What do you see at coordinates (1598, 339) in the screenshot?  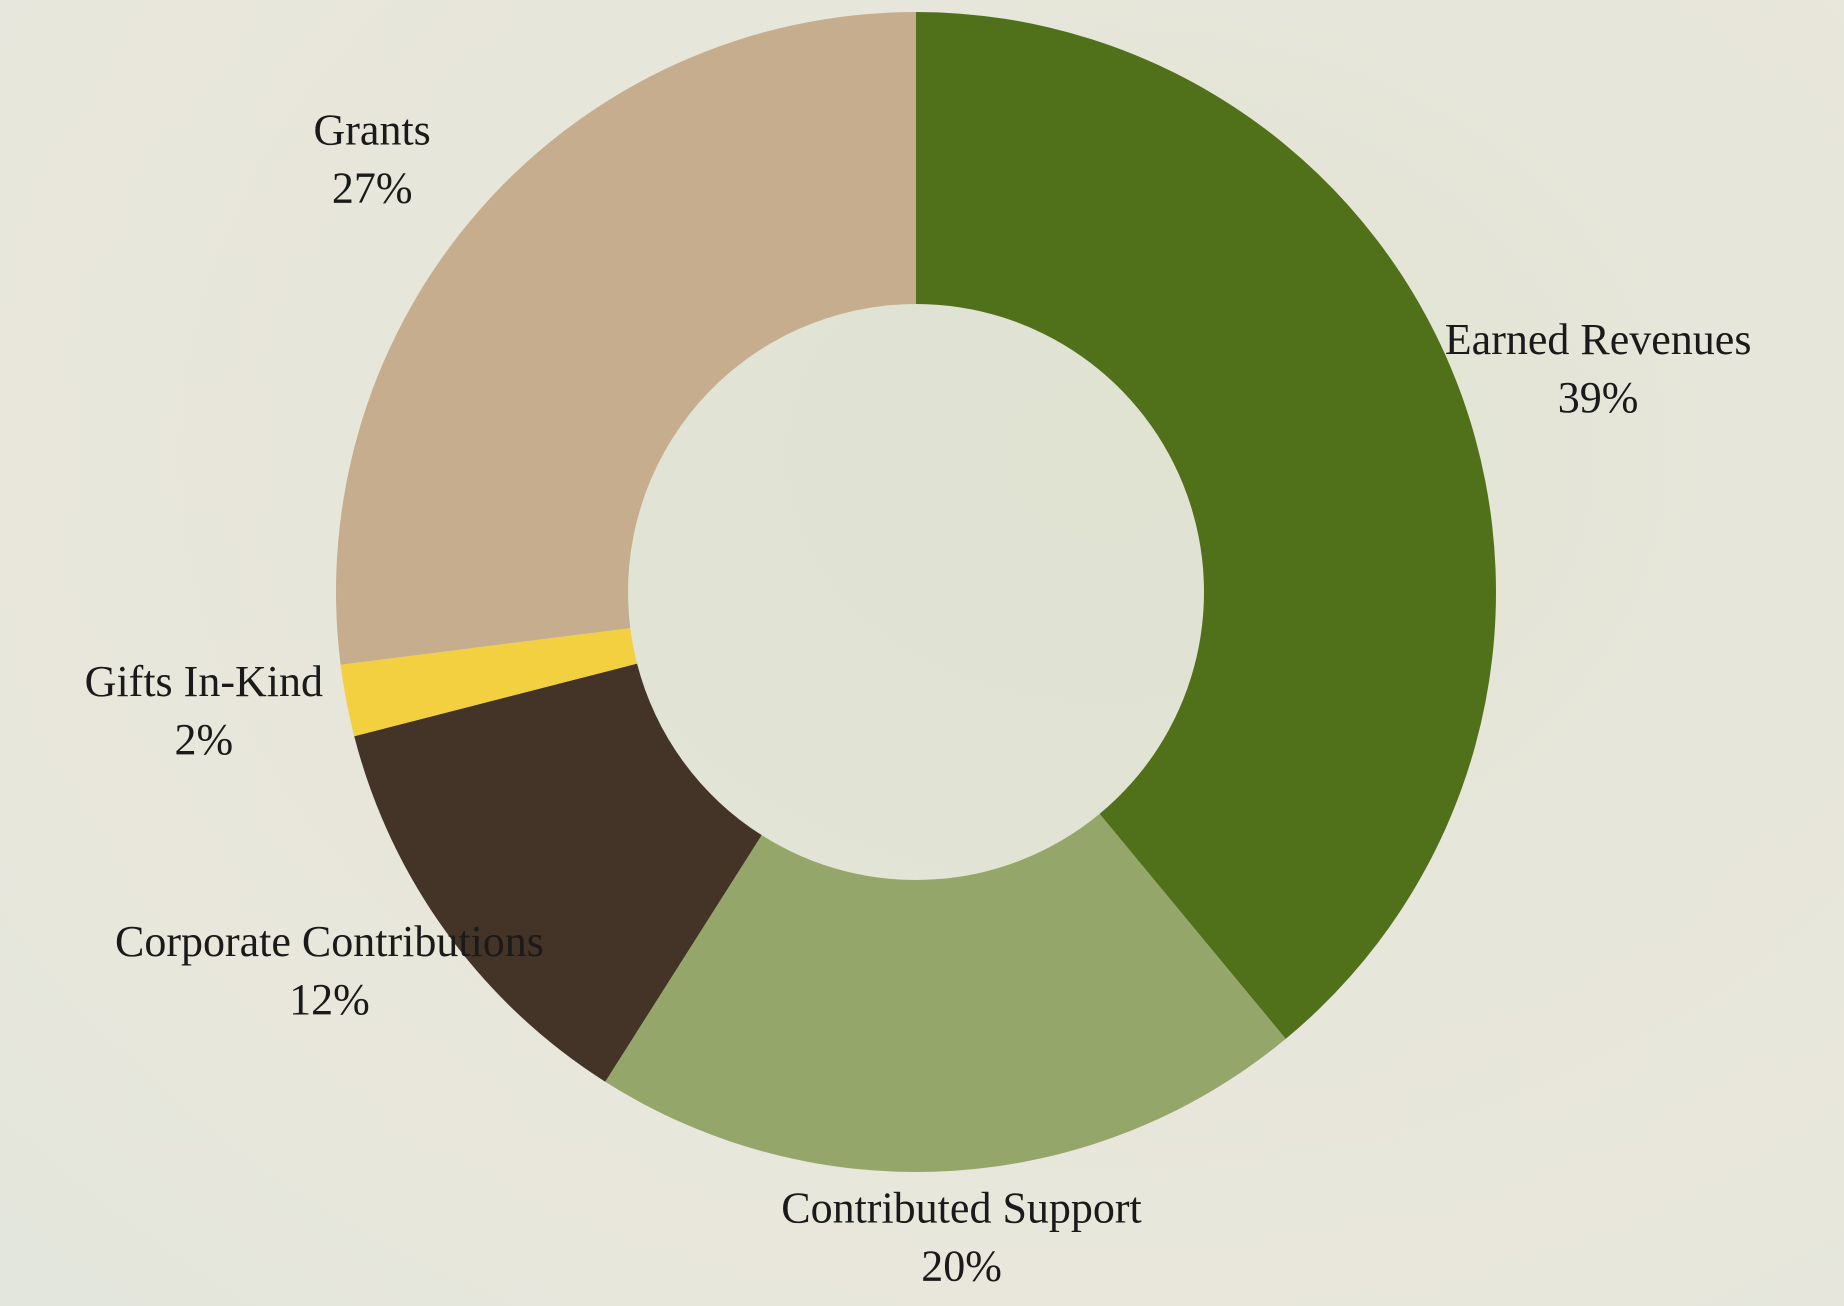 I see `slice-label: Earned Revenues` at bounding box center [1598, 339].